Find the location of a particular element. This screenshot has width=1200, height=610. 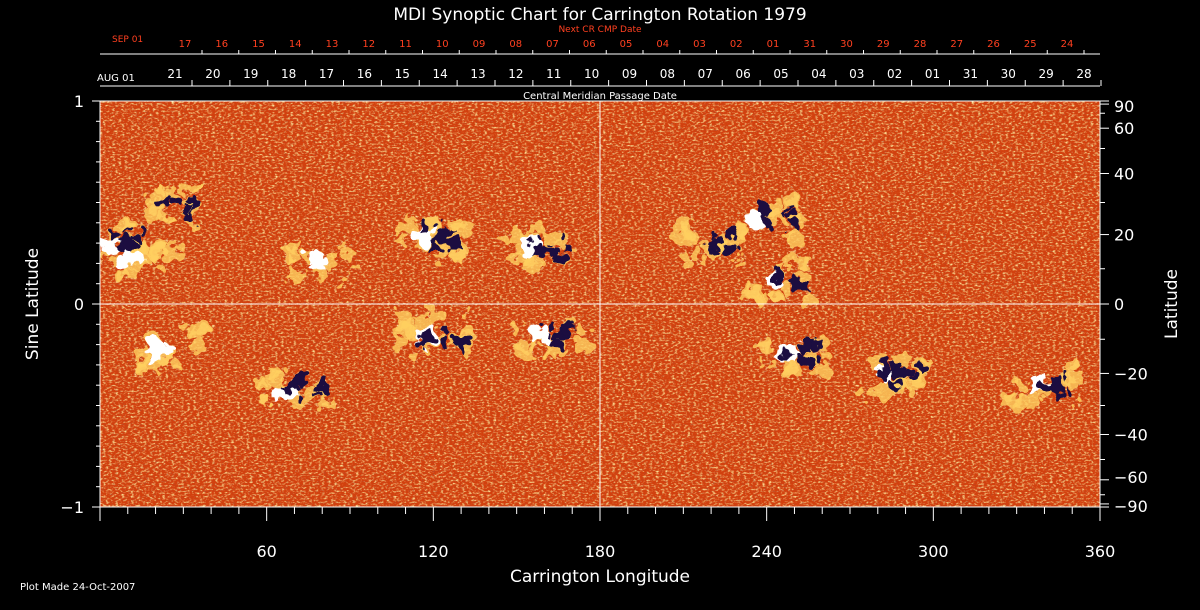

cmp-date-label: 31 is located at coordinates (970, 74).